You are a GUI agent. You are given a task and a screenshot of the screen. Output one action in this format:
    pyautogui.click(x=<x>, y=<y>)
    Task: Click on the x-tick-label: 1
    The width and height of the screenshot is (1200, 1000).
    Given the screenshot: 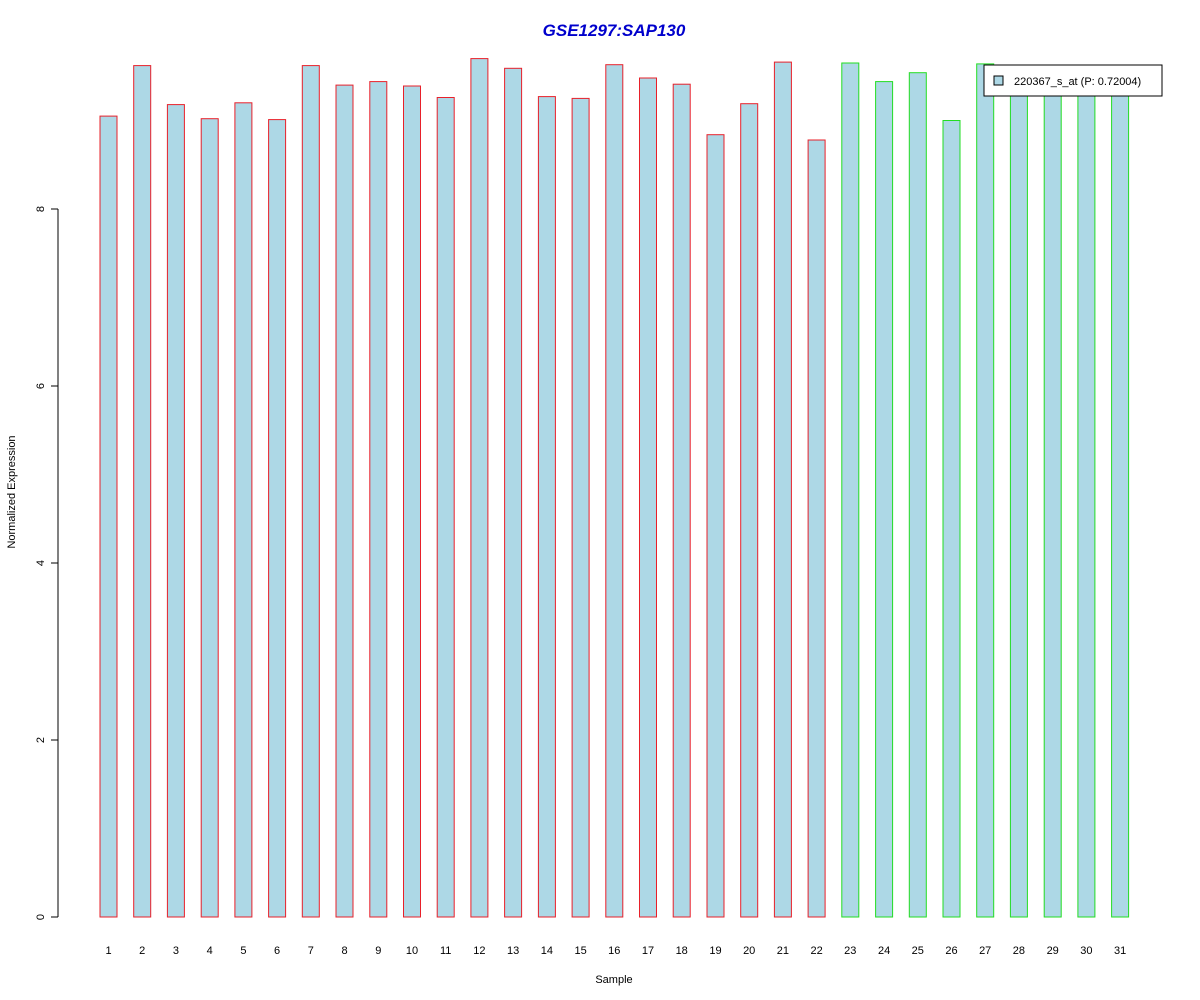 What is the action you would take?
    pyautogui.click(x=108, y=951)
    